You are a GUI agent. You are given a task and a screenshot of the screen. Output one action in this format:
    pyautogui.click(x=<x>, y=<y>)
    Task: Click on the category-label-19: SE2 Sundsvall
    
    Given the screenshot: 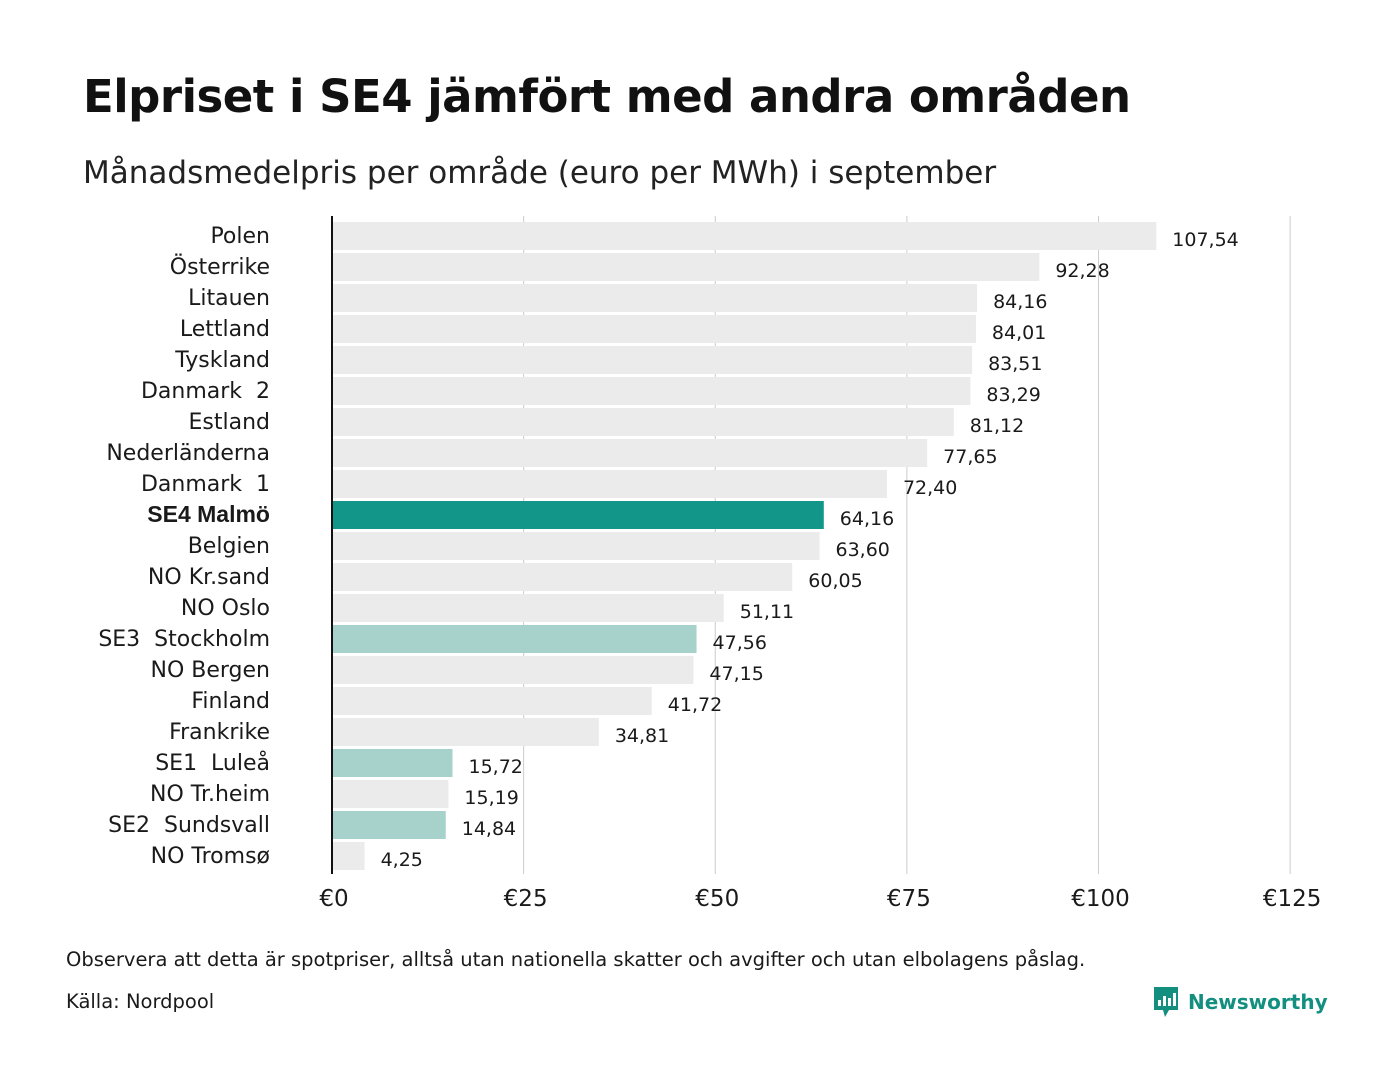 What is the action you would take?
    pyautogui.click(x=189, y=825)
    